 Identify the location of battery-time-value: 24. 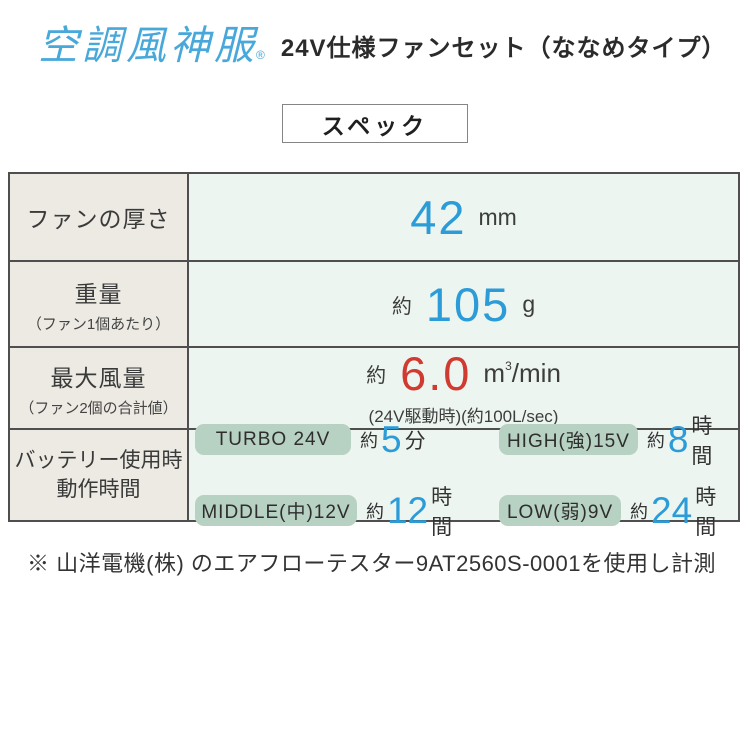
(672, 510).